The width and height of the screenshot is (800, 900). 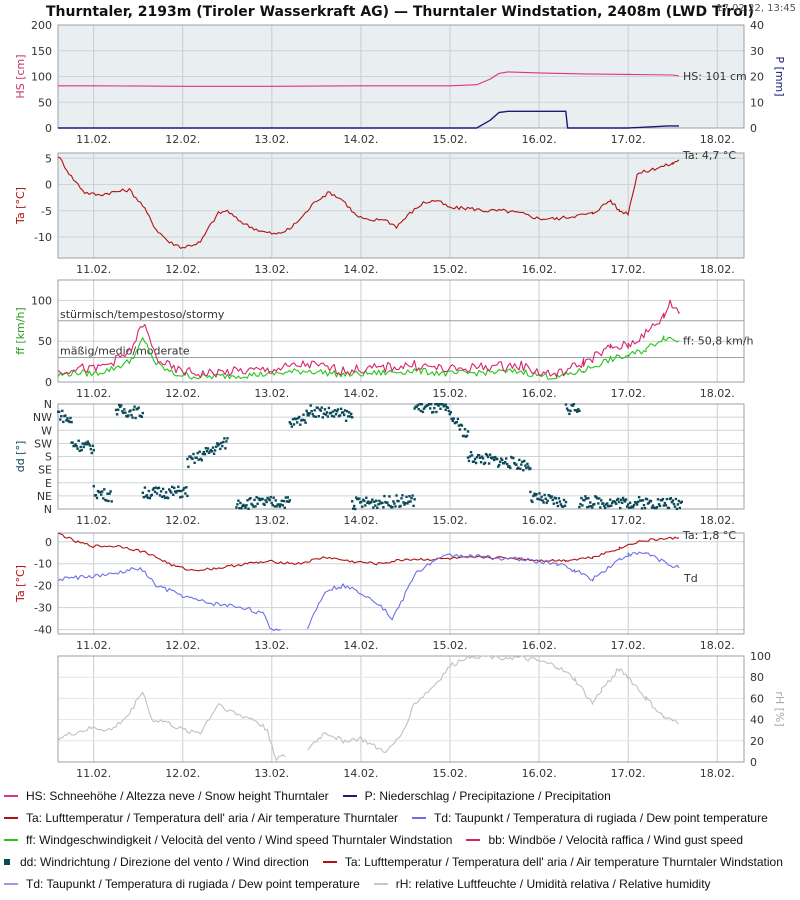 I want to click on y-tick-label: SE, so click(x=45, y=470).